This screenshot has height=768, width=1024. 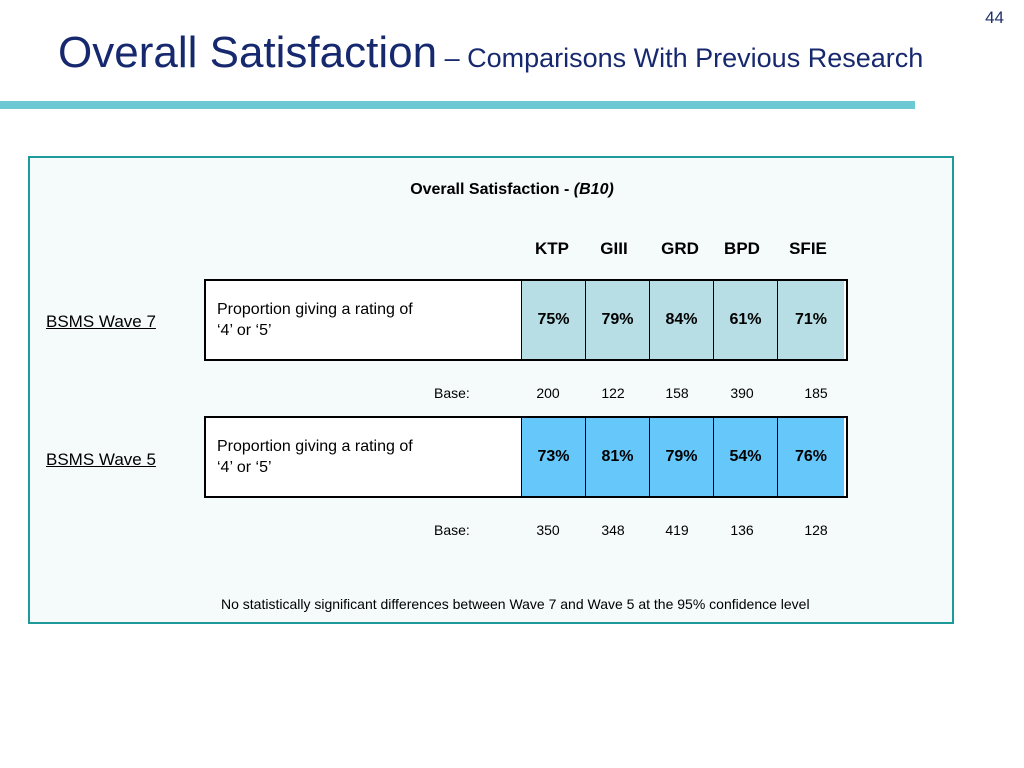 I want to click on value-cell-ktp: 73%, so click(x=554, y=457).